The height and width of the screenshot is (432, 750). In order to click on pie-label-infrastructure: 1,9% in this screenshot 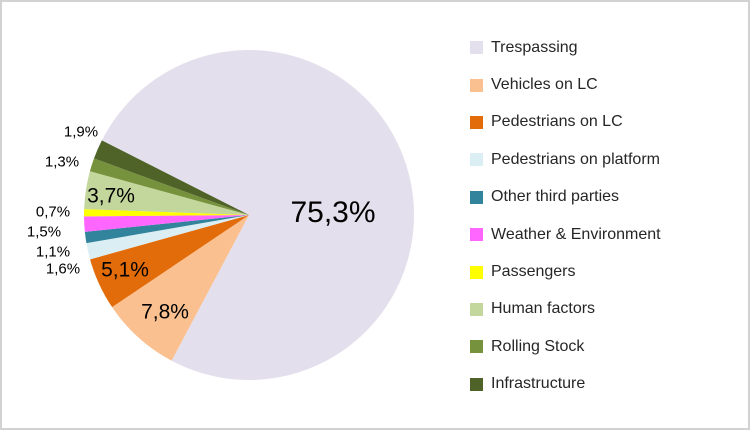, I will do `click(81, 132)`.